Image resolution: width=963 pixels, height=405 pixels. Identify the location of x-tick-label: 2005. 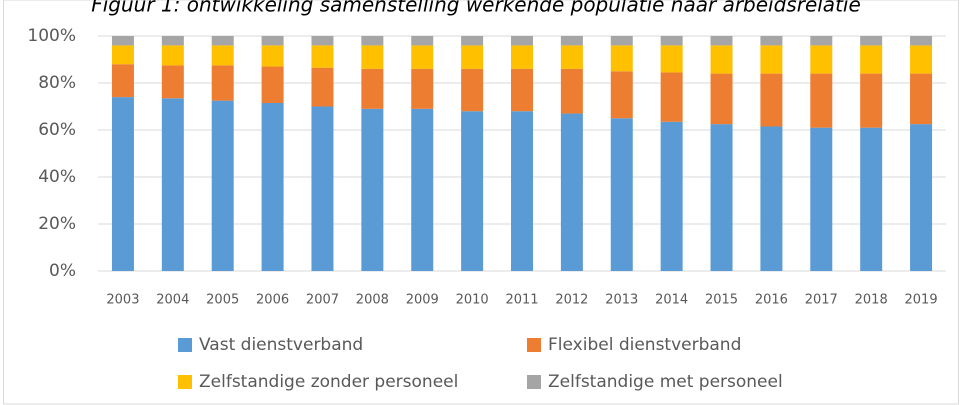
(222, 300).